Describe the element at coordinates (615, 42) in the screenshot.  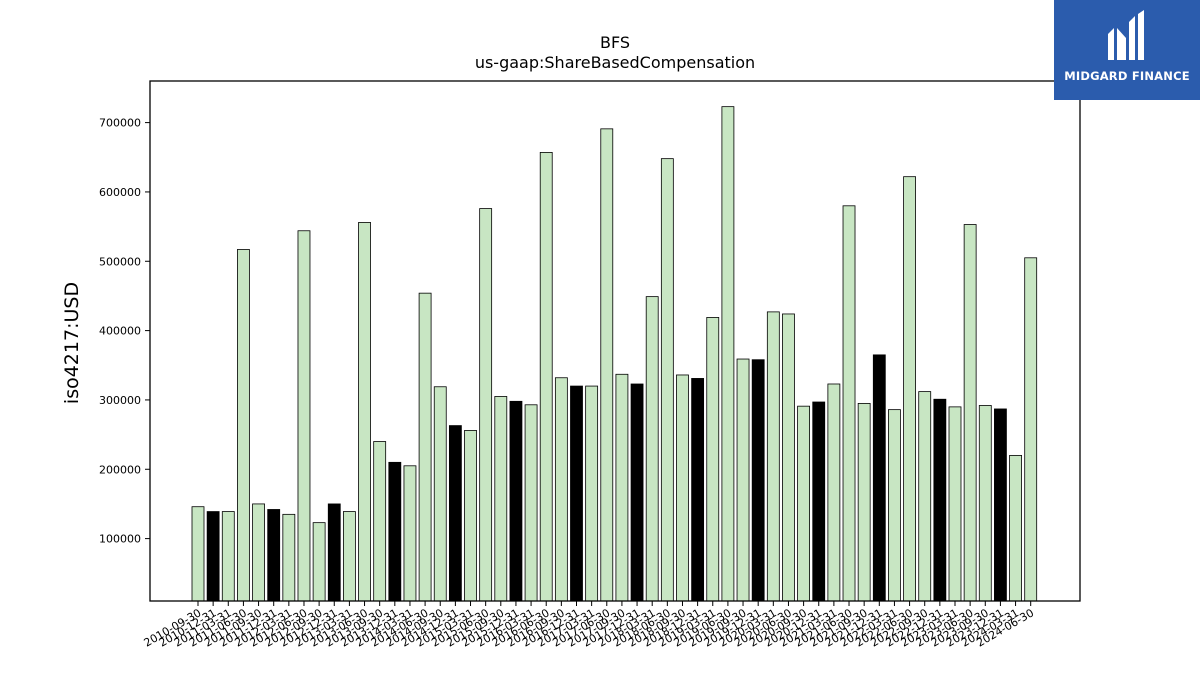
I see `chart-title: BFS` at that location.